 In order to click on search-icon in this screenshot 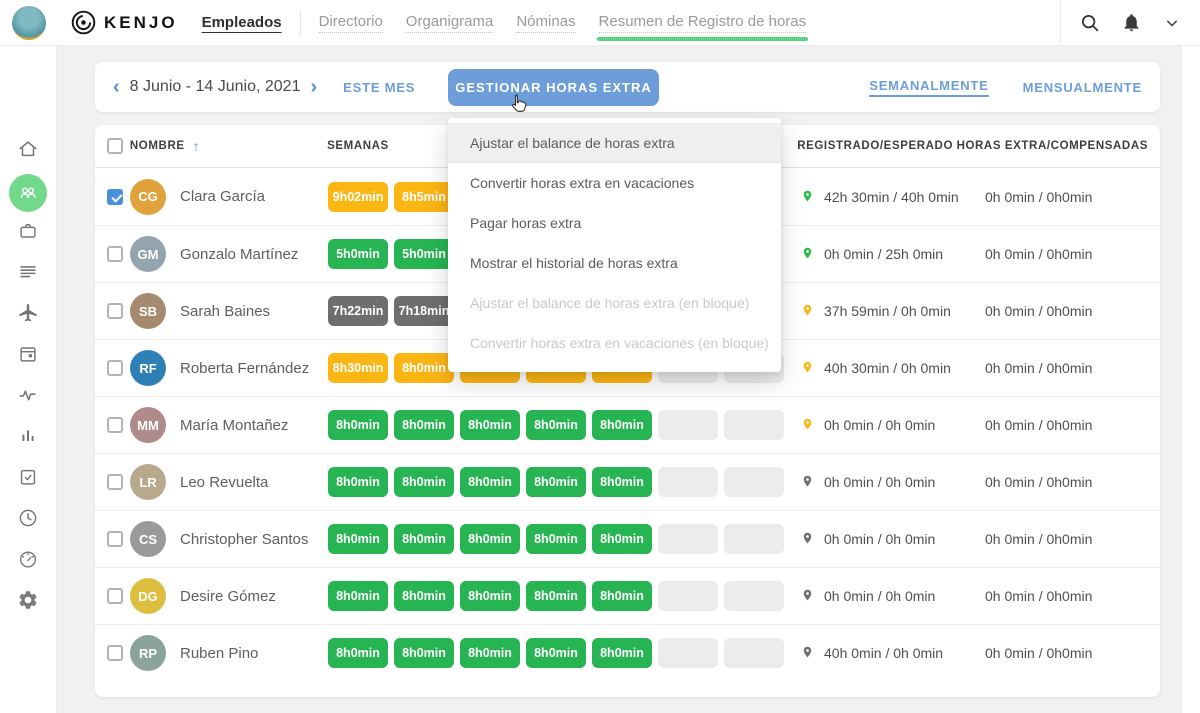, I will do `click(1090, 23)`.